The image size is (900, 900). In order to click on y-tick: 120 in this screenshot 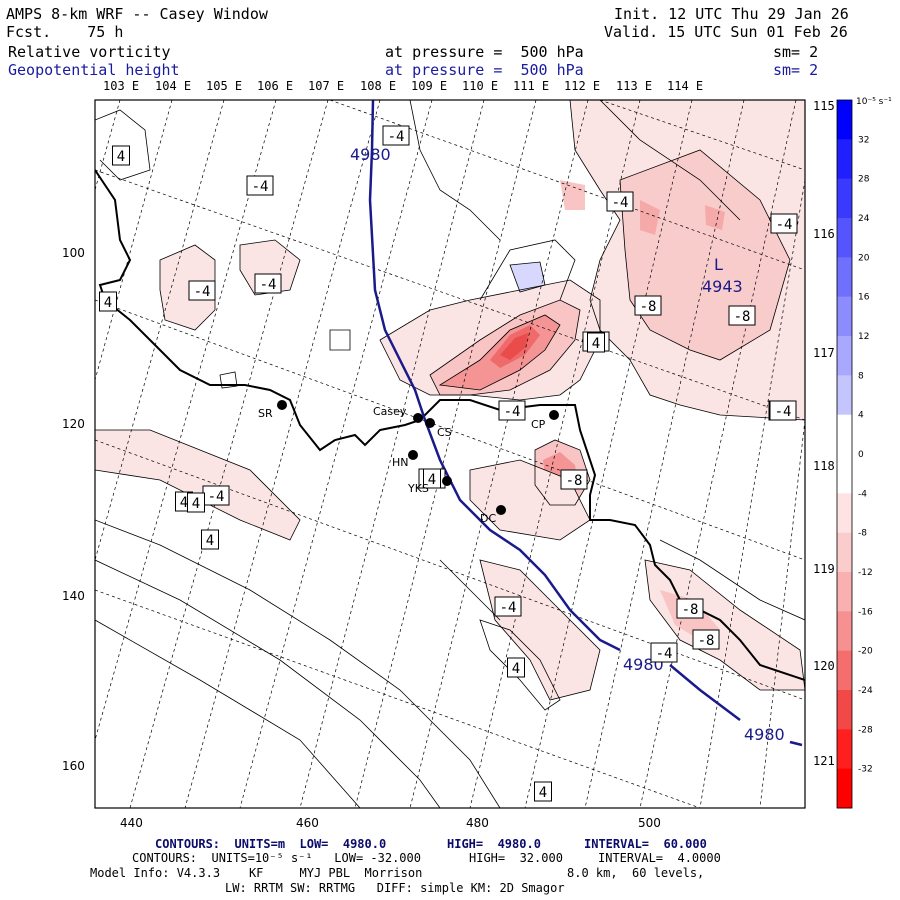, I will do `click(73, 424)`.